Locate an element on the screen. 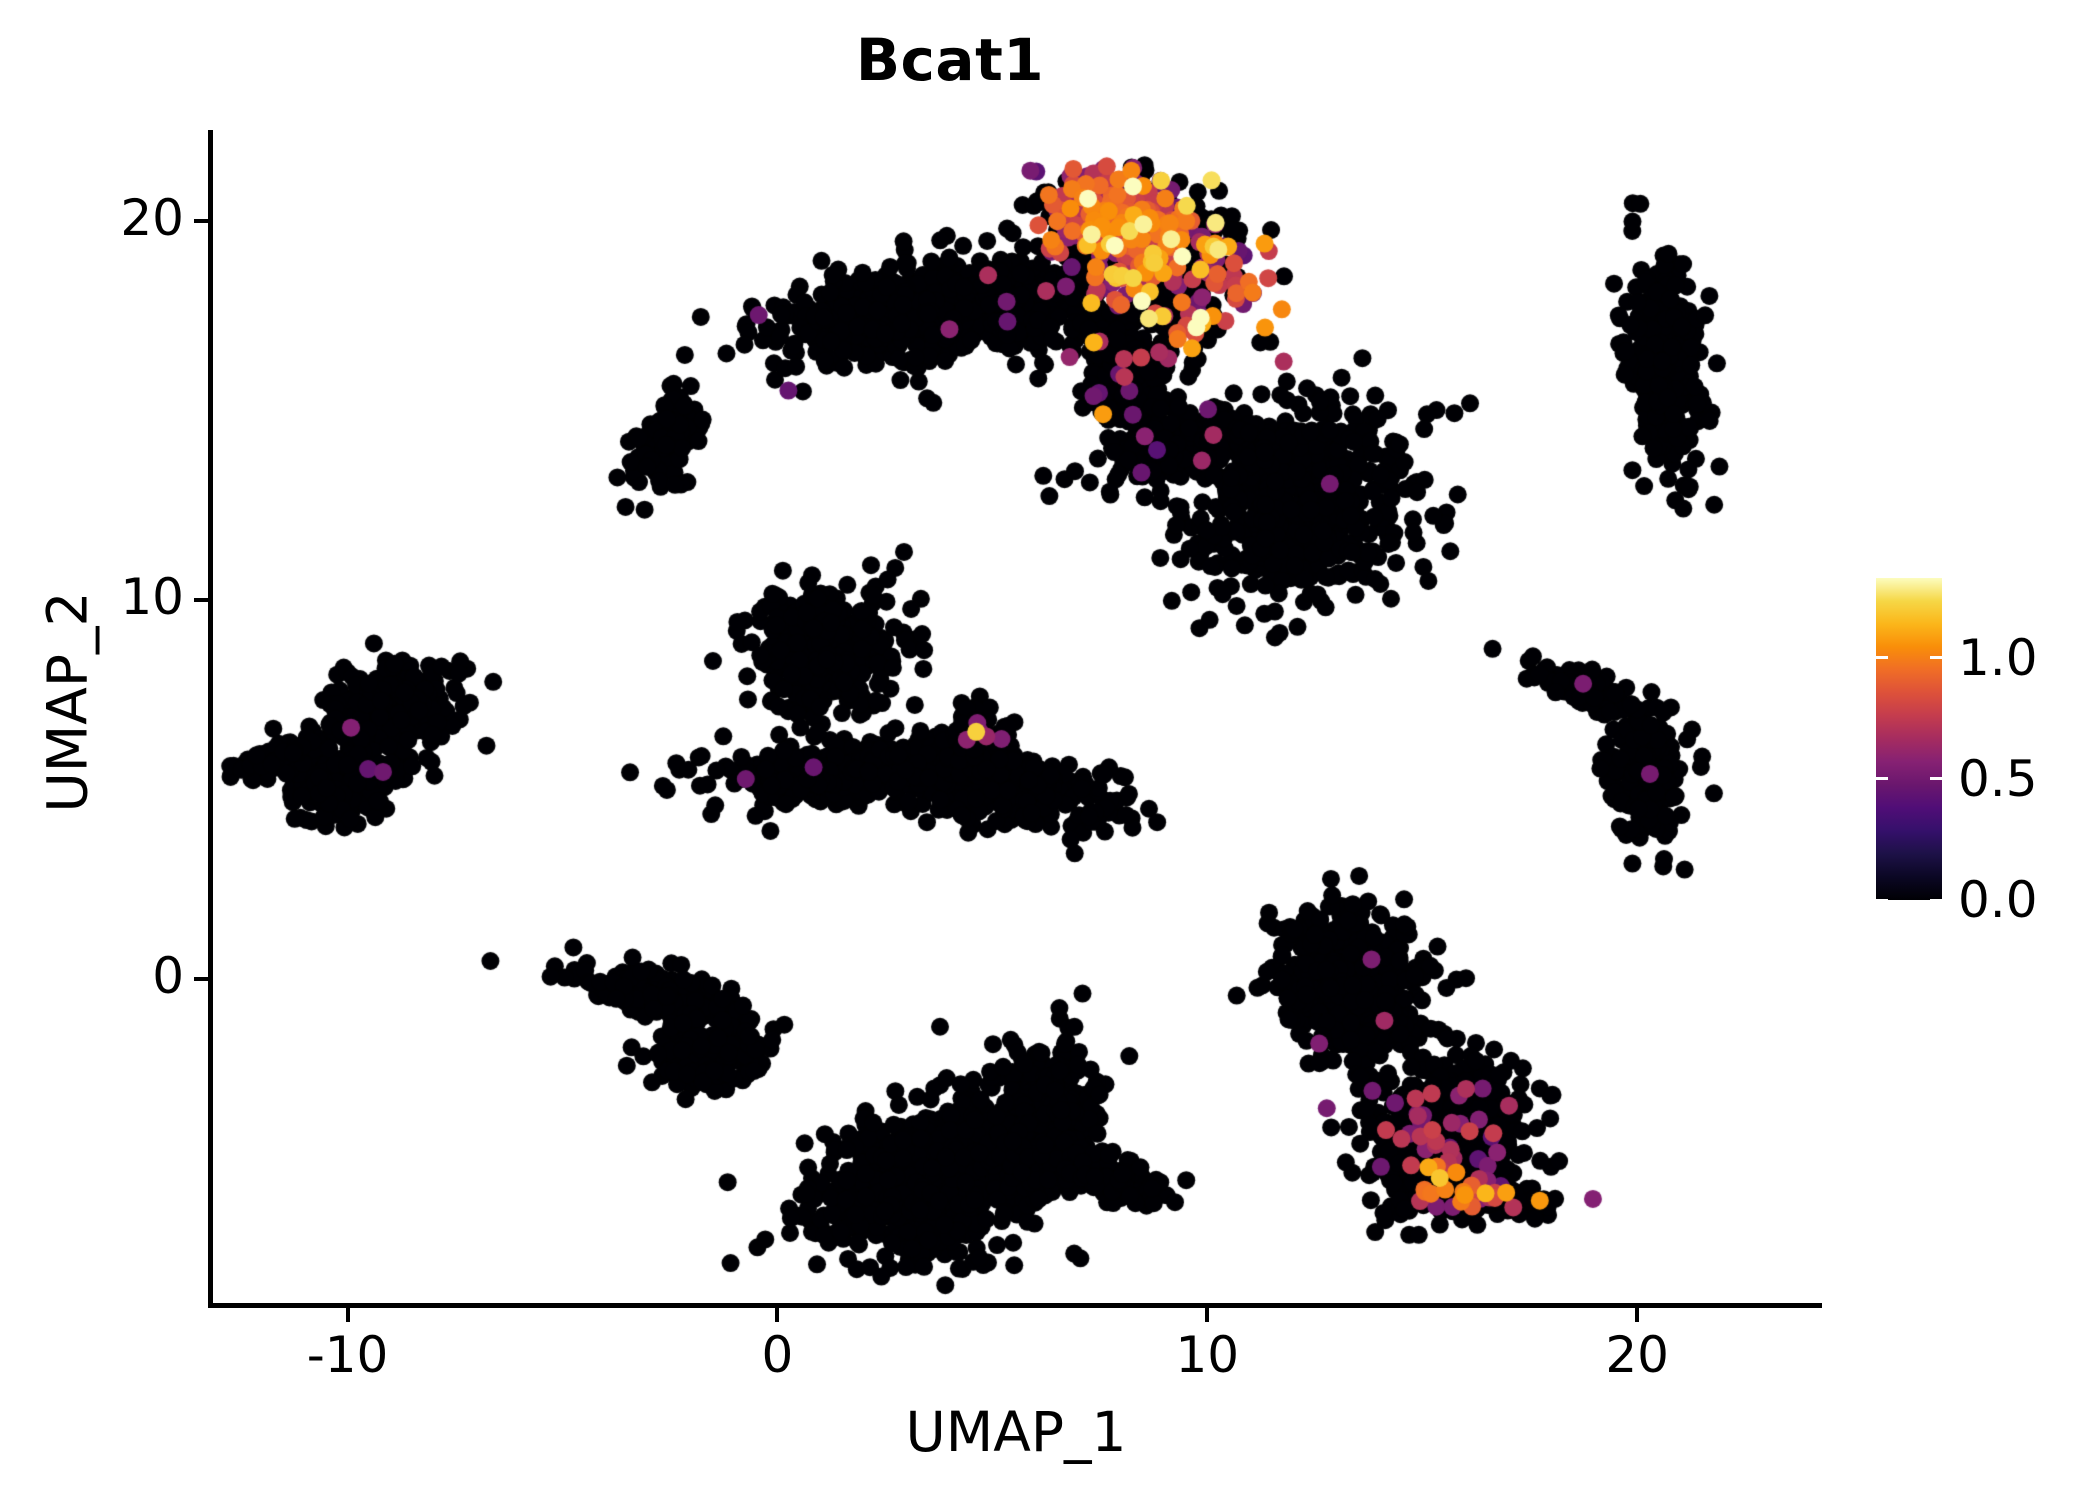 This screenshot has height=1500, width=2100. x-tick-label: 0 is located at coordinates (777, 1355).